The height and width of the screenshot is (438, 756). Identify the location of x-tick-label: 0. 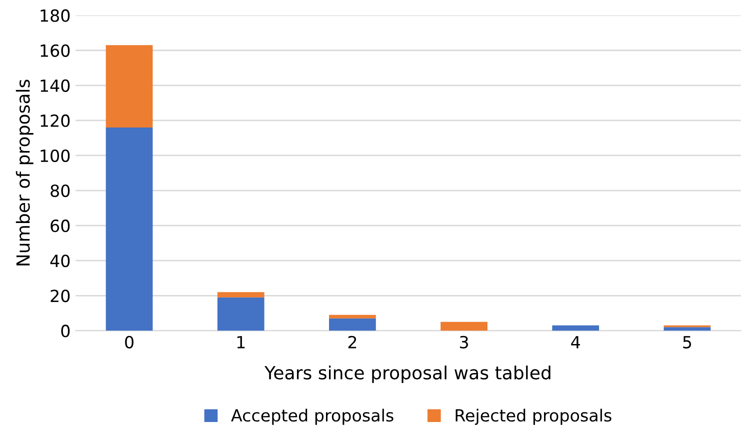
(129, 342).